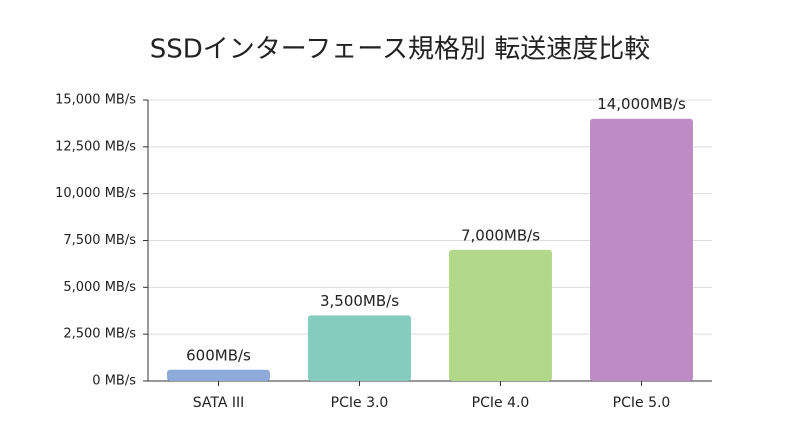  I want to click on value-label: 7,000MB/s, so click(500, 235).